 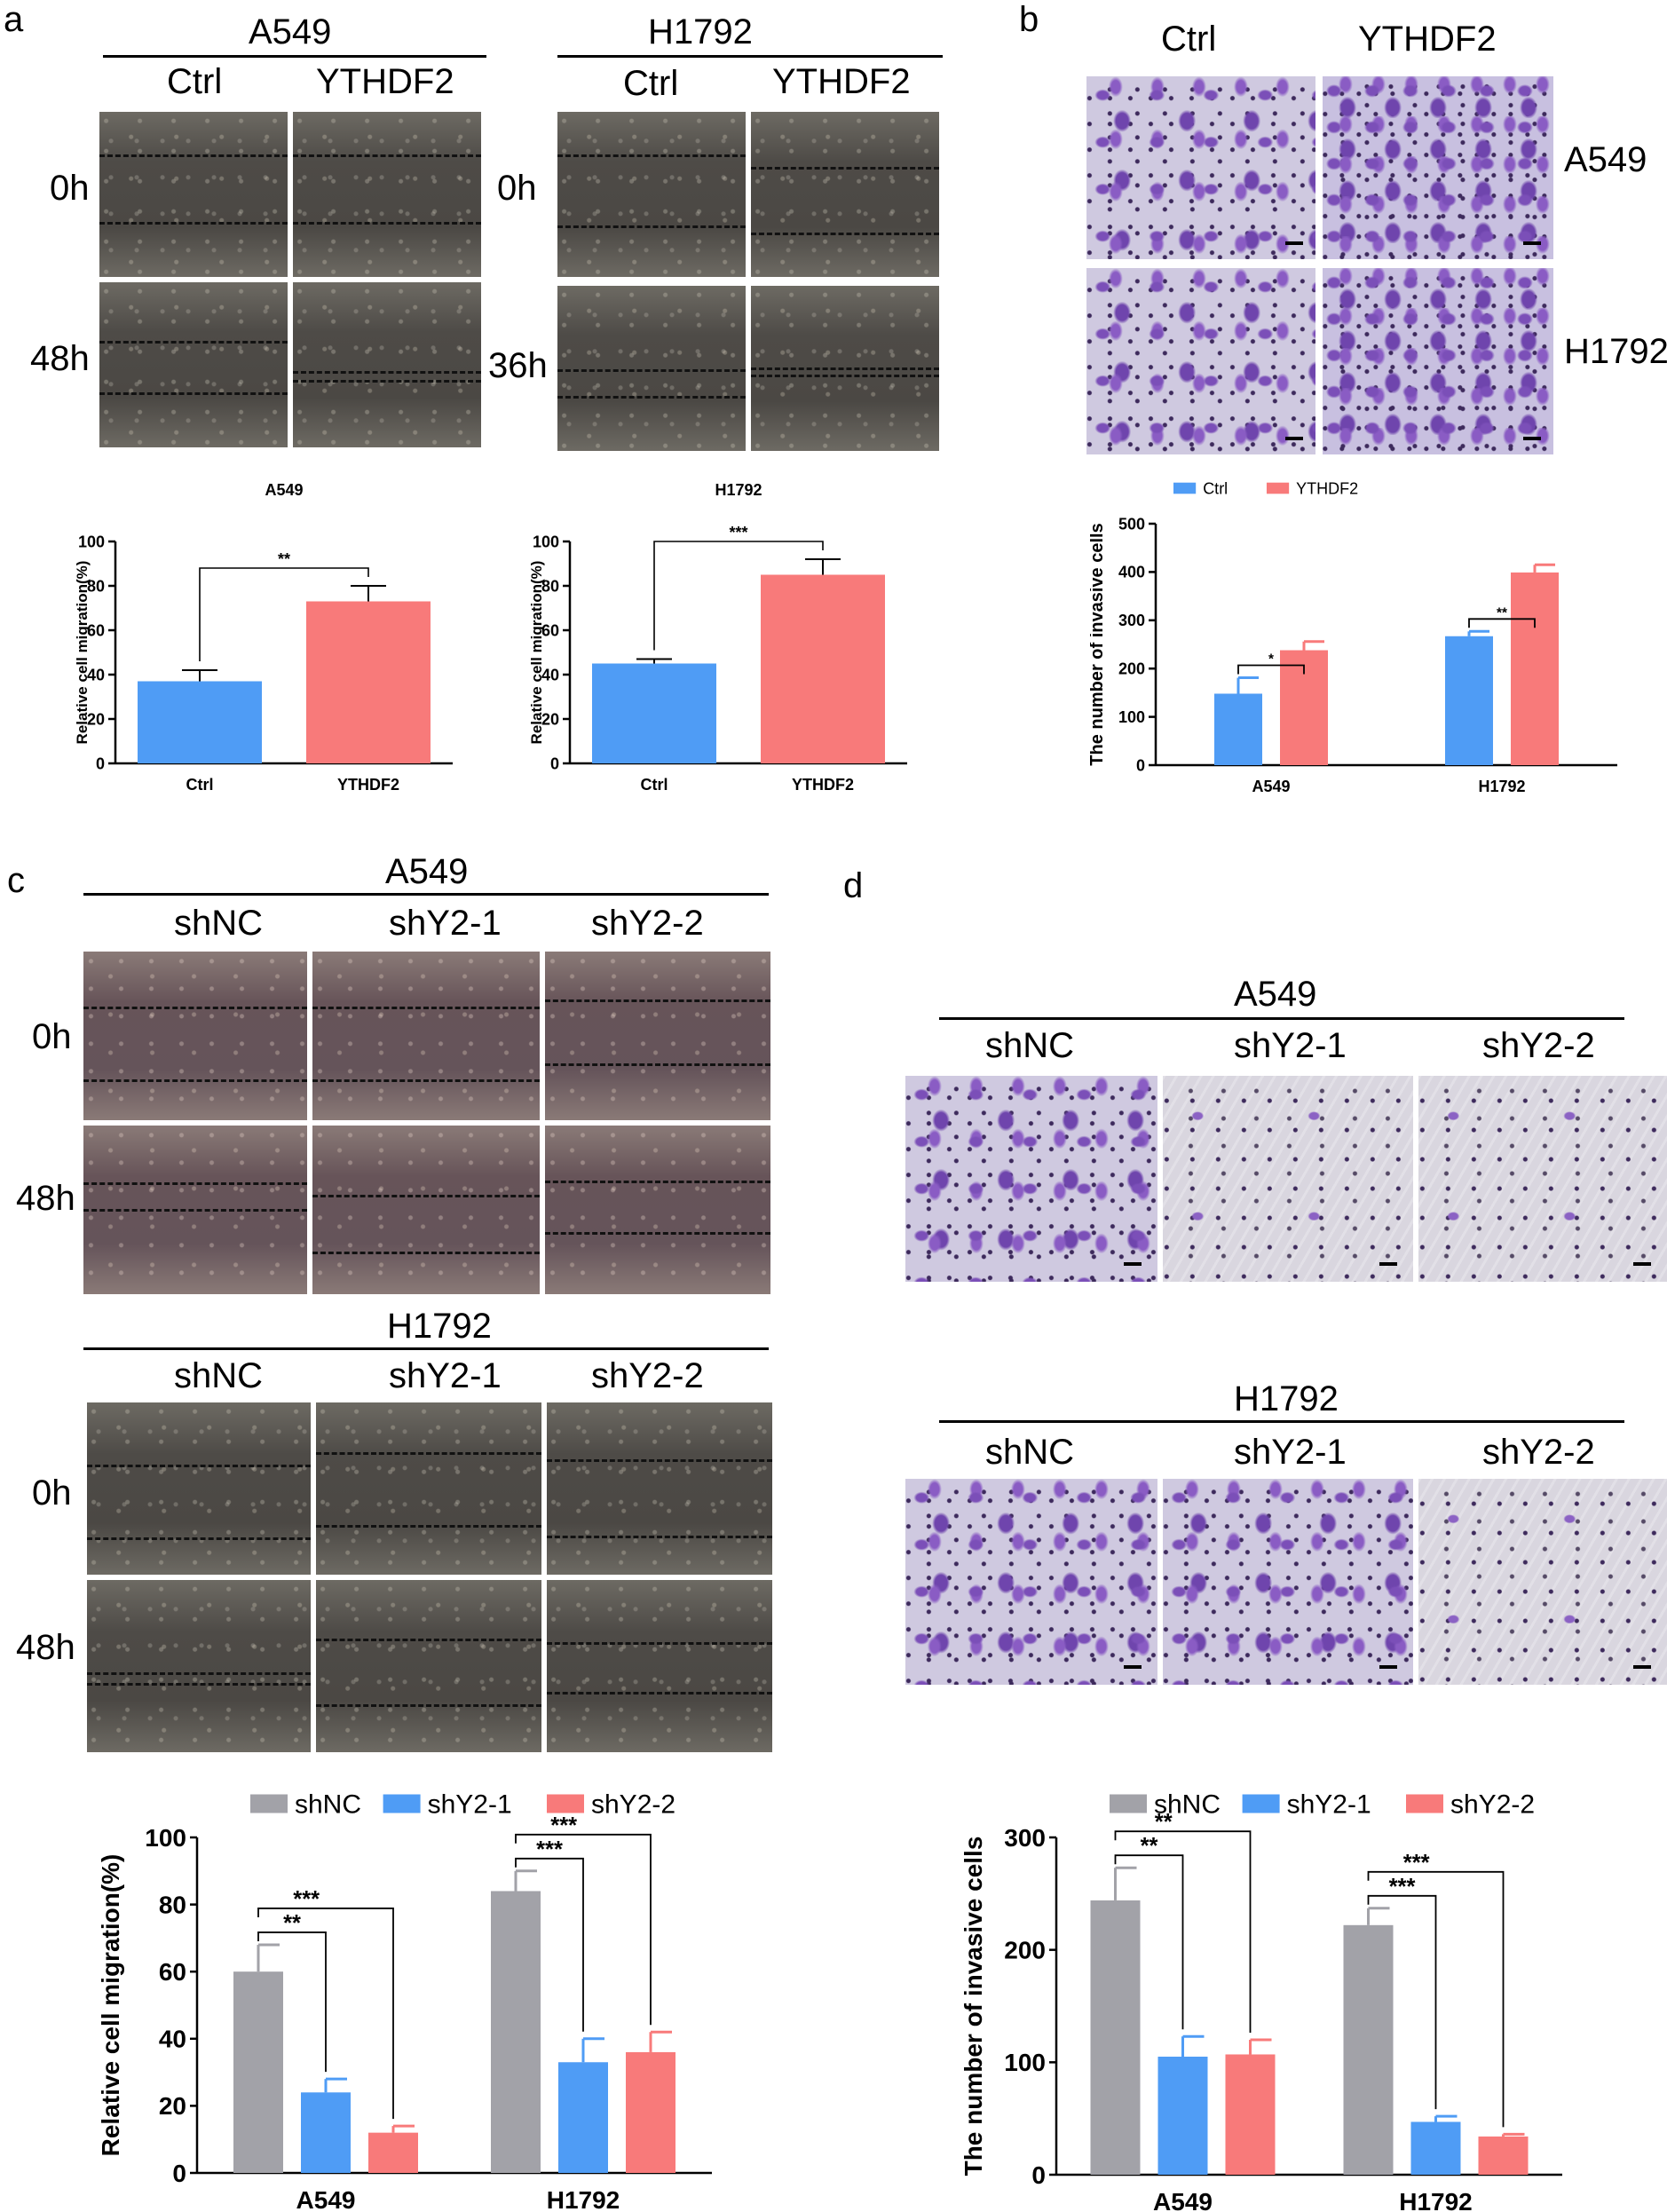 I want to click on d-a549-shy21-image, so click(x=1288, y=1179).